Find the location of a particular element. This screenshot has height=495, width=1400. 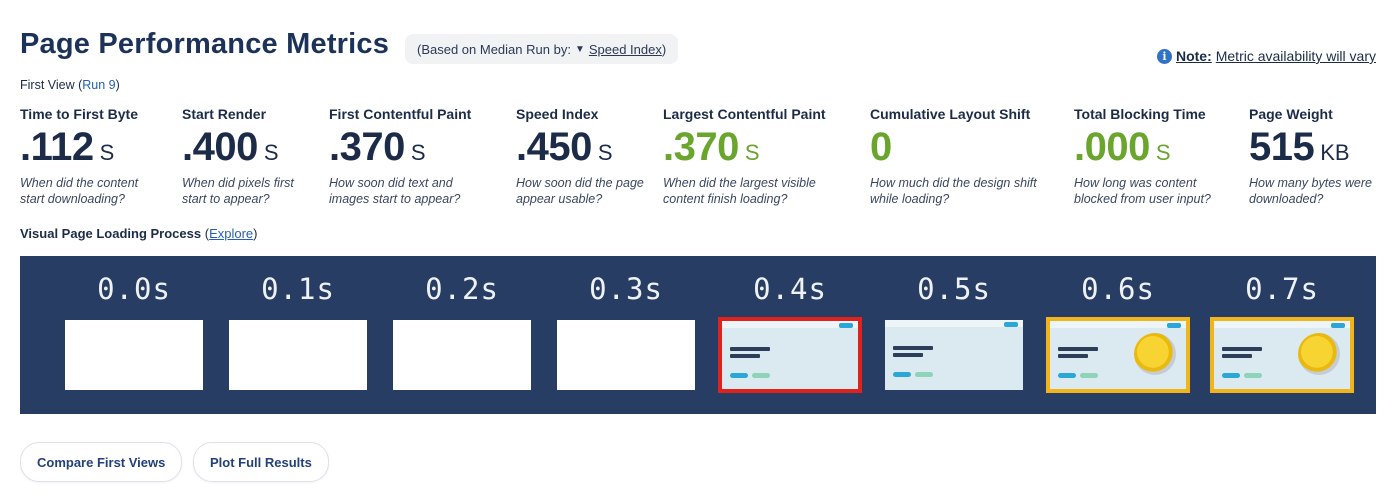

explore-link: Explore is located at coordinates (231, 233).